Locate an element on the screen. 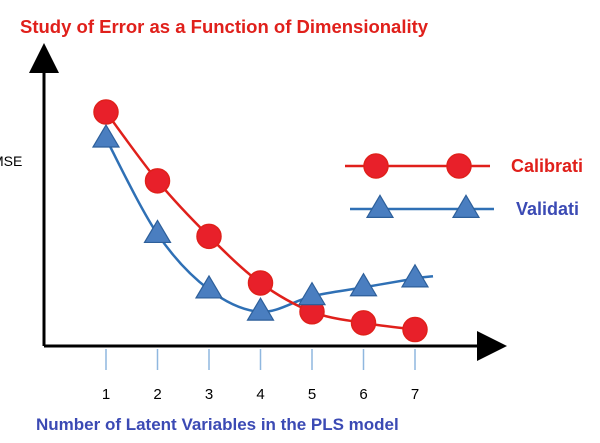  x-tick-label-3: 3 is located at coordinates (209, 394).